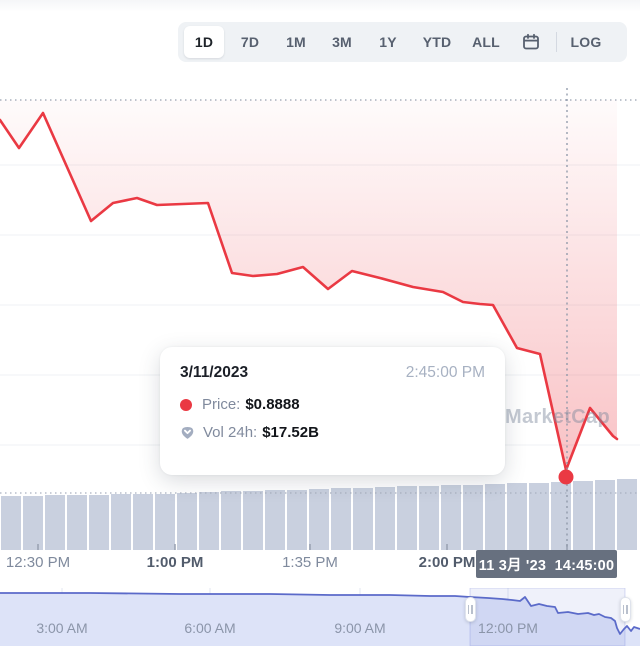  I want to click on x-axis-ticks, so click(302, 547).